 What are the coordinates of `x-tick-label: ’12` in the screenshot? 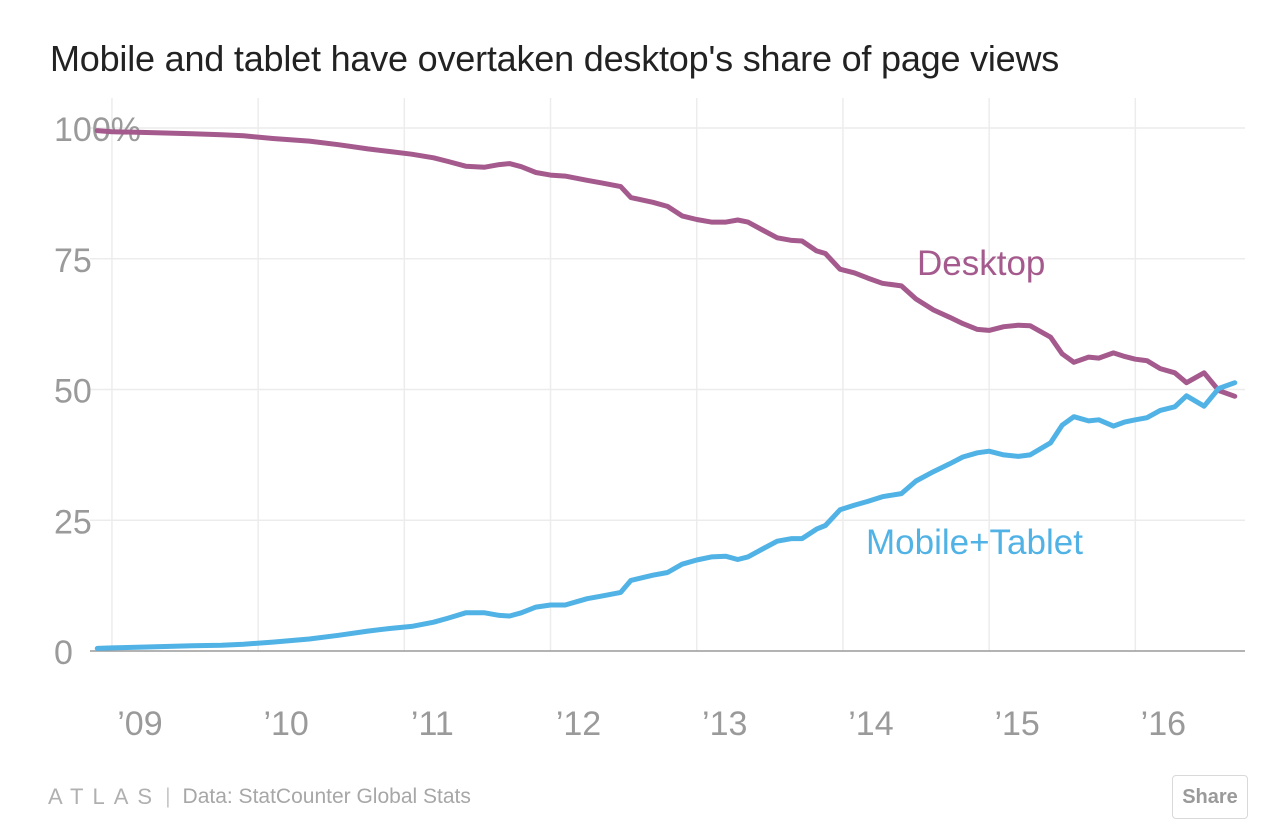 It's located at (578, 724).